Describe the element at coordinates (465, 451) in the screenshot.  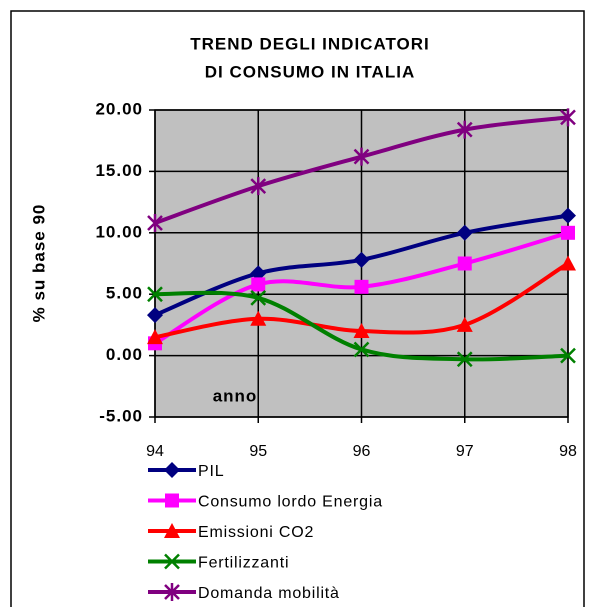
I see `x-tick-label: 97` at that location.